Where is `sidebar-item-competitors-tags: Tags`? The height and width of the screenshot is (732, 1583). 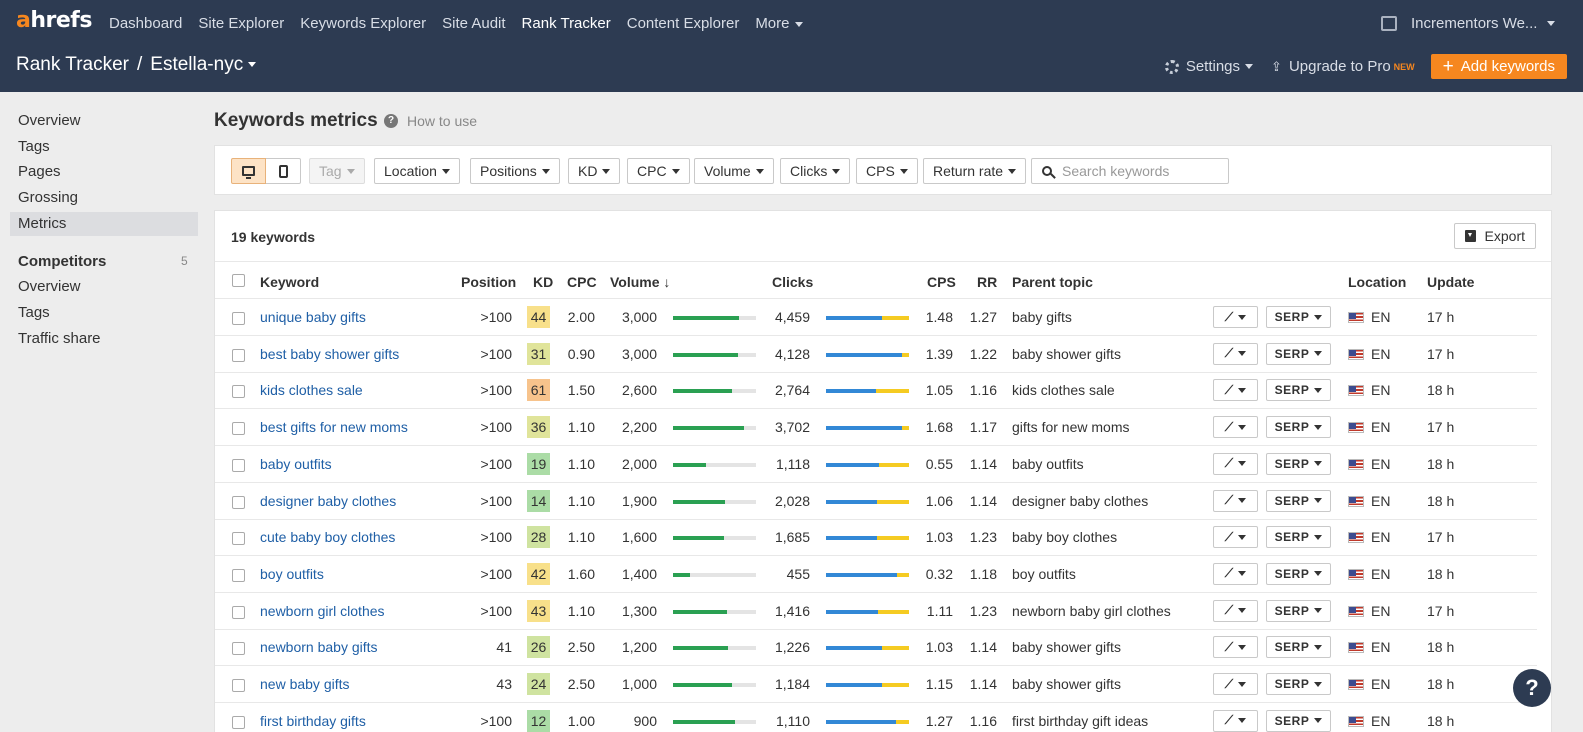
sidebar-item-competitors-tags: Tags is located at coordinates (34, 312).